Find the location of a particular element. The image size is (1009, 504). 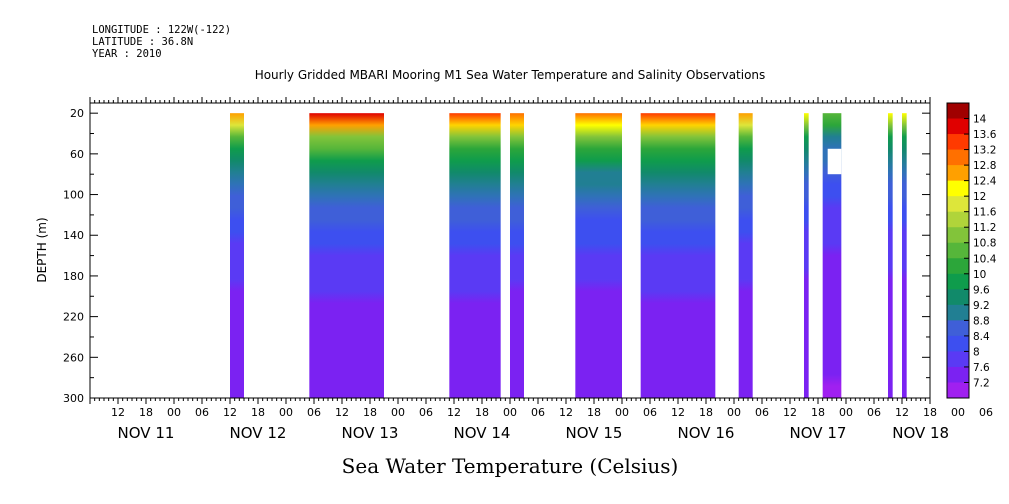

colorbar-frame is located at coordinates (958, 250).